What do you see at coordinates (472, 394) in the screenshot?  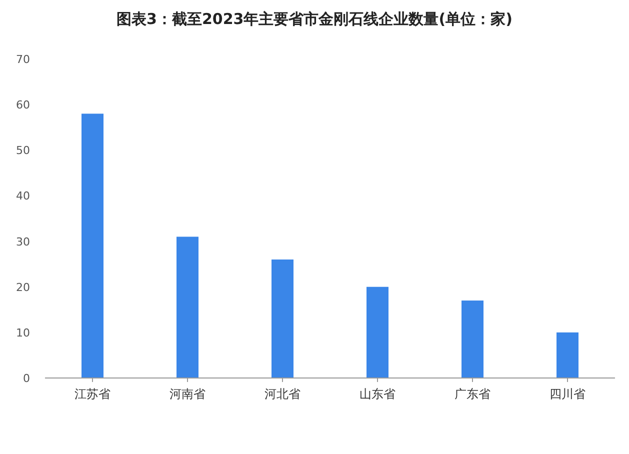 I see `x-tick-label: 广东省` at bounding box center [472, 394].